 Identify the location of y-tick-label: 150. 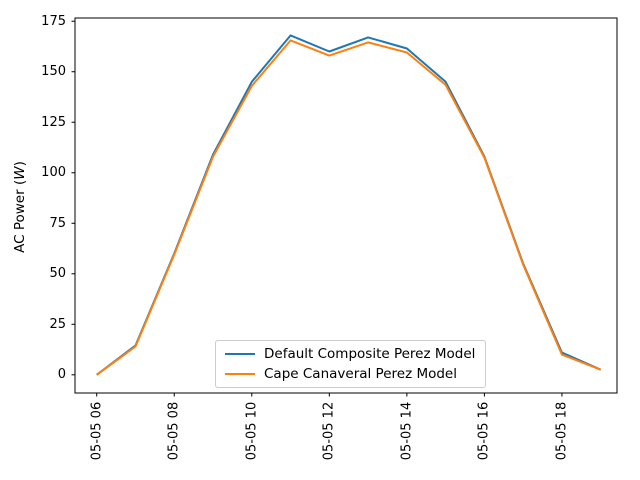
(53, 72).